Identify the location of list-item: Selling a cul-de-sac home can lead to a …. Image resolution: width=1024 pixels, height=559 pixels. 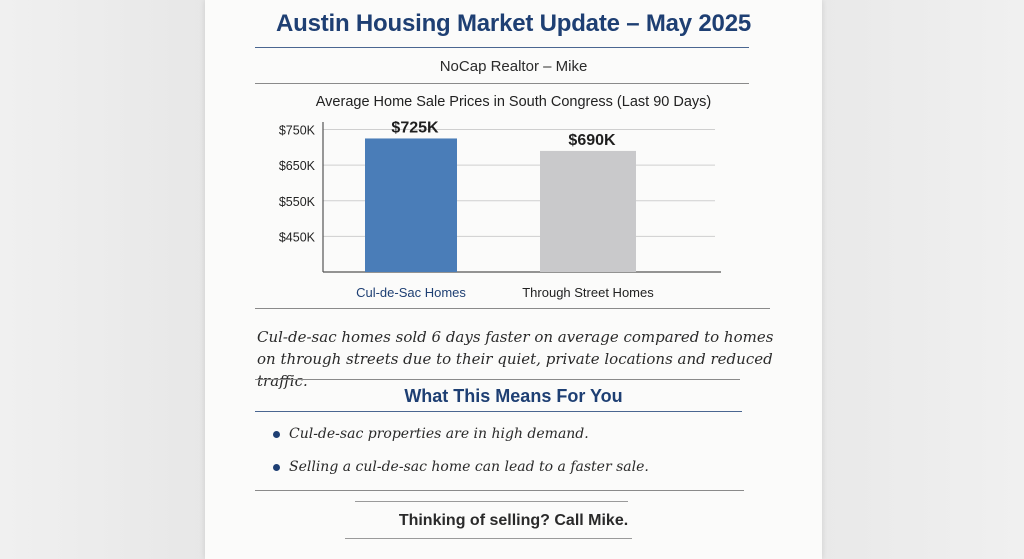
(461, 475).